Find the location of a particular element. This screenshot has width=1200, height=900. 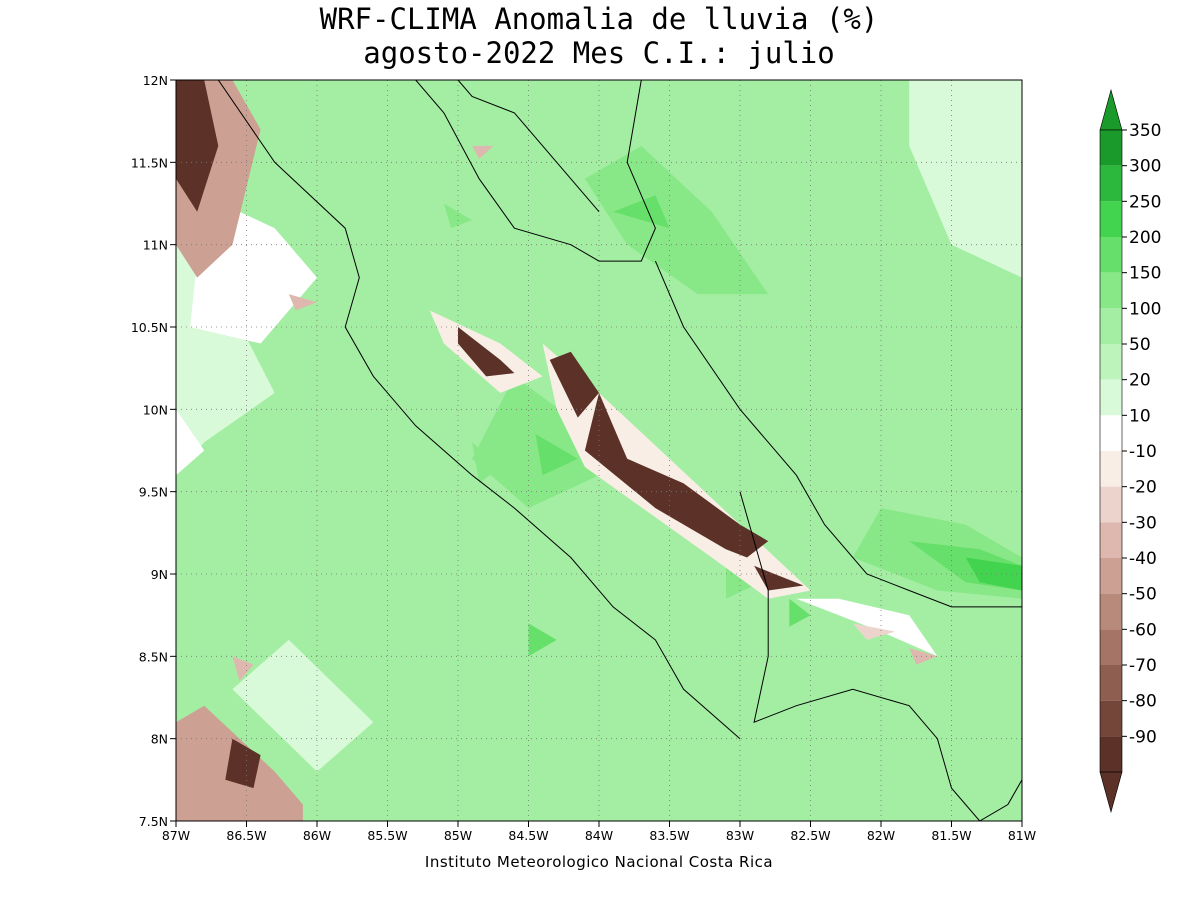

map-title-line-1: WRF-CLIMA Anomalia de lluvia (%) is located at coordinates (599, 19).